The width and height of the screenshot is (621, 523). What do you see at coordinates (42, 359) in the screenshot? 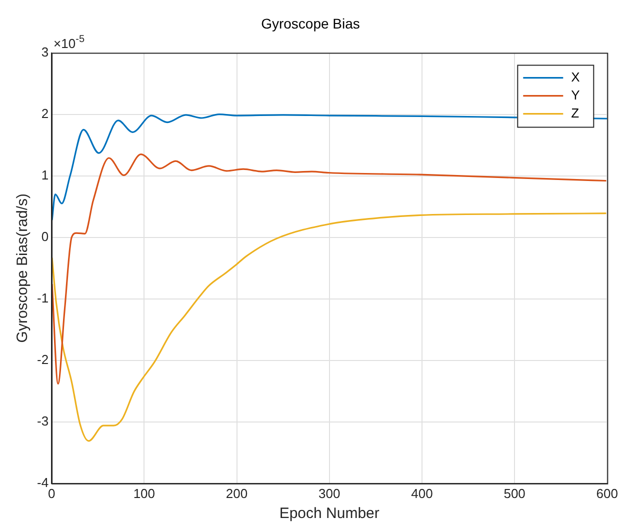
I see `y-tick-label: -2` at bounding box center [42, 359].